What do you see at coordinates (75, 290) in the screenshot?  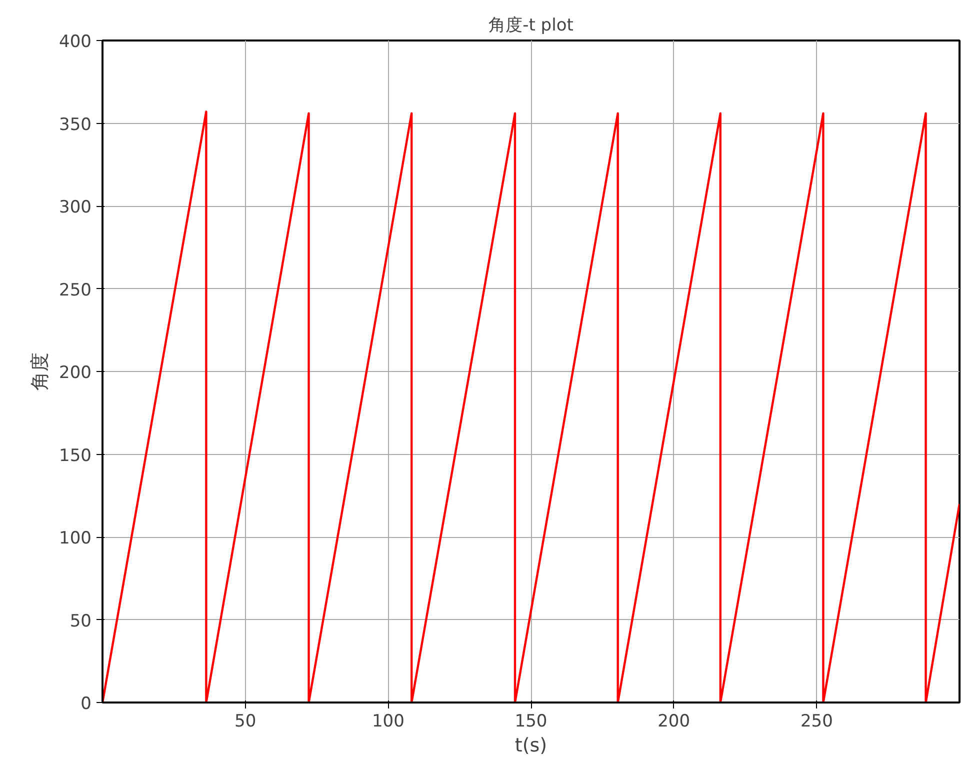 I see `y-tick-label: 250` at bounding box center [75, 290].